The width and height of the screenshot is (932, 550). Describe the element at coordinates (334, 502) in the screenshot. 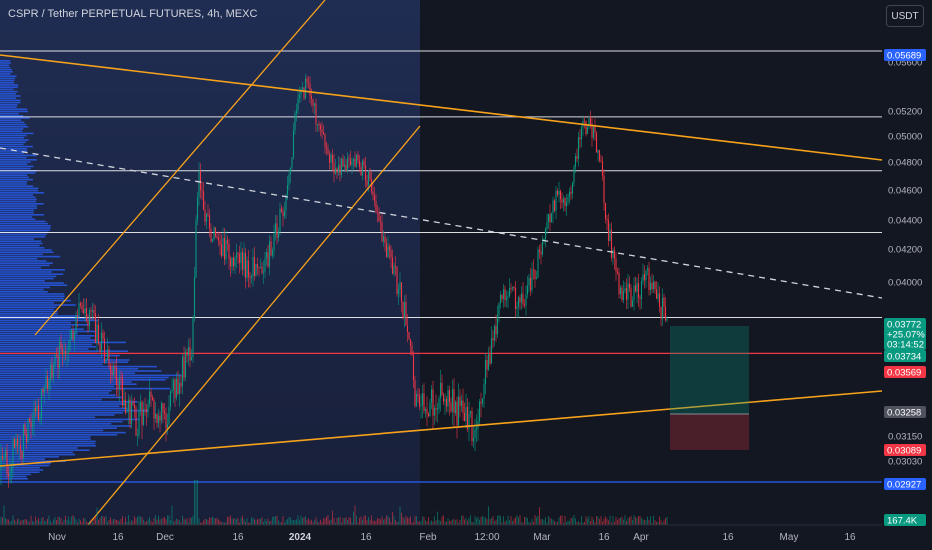

I see `volume-bars` at that location.